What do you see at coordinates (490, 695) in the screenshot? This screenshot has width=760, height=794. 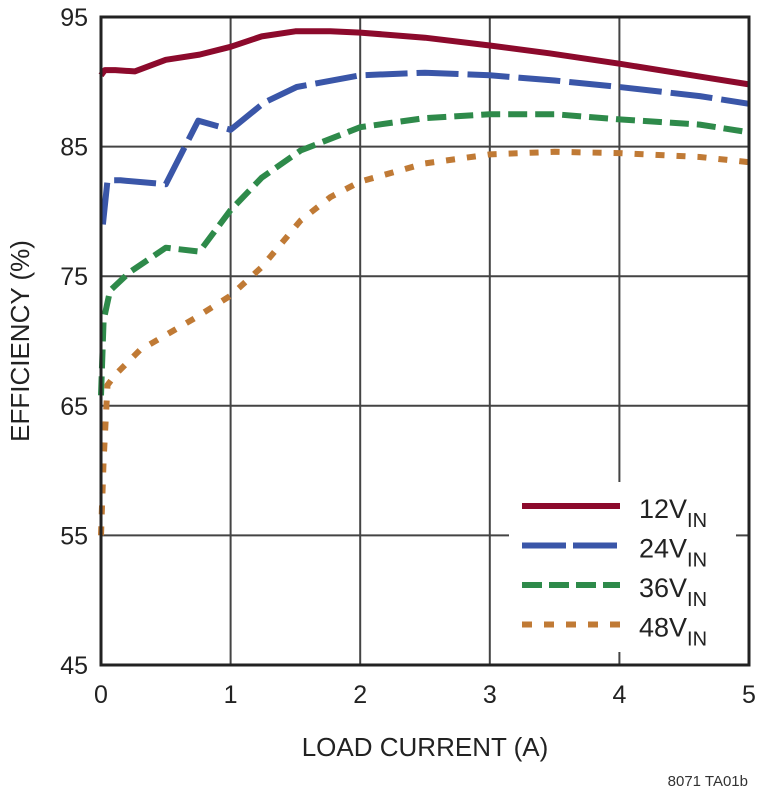 I see `x-tick-label: 3` at bounding box center [490, 695].